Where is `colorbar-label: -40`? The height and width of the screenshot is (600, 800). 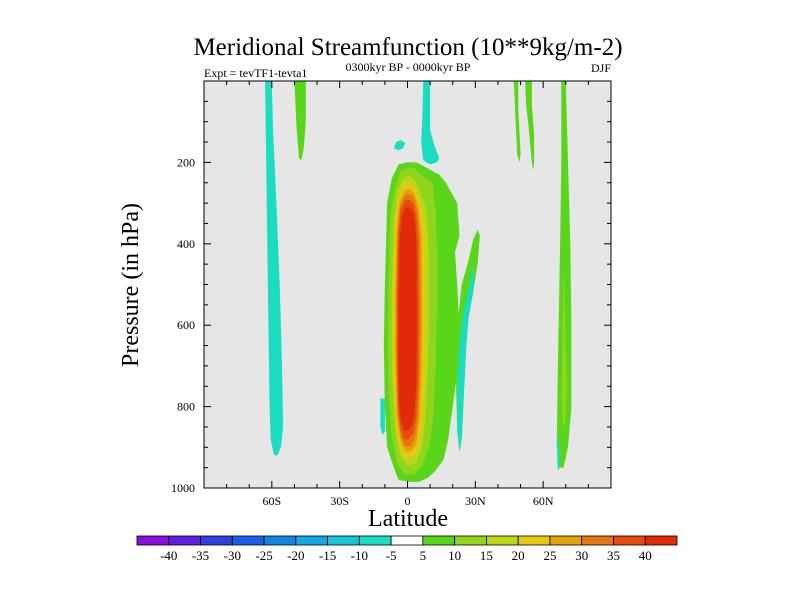 colorbar-label: -40 is located at coordinates (168, 555).